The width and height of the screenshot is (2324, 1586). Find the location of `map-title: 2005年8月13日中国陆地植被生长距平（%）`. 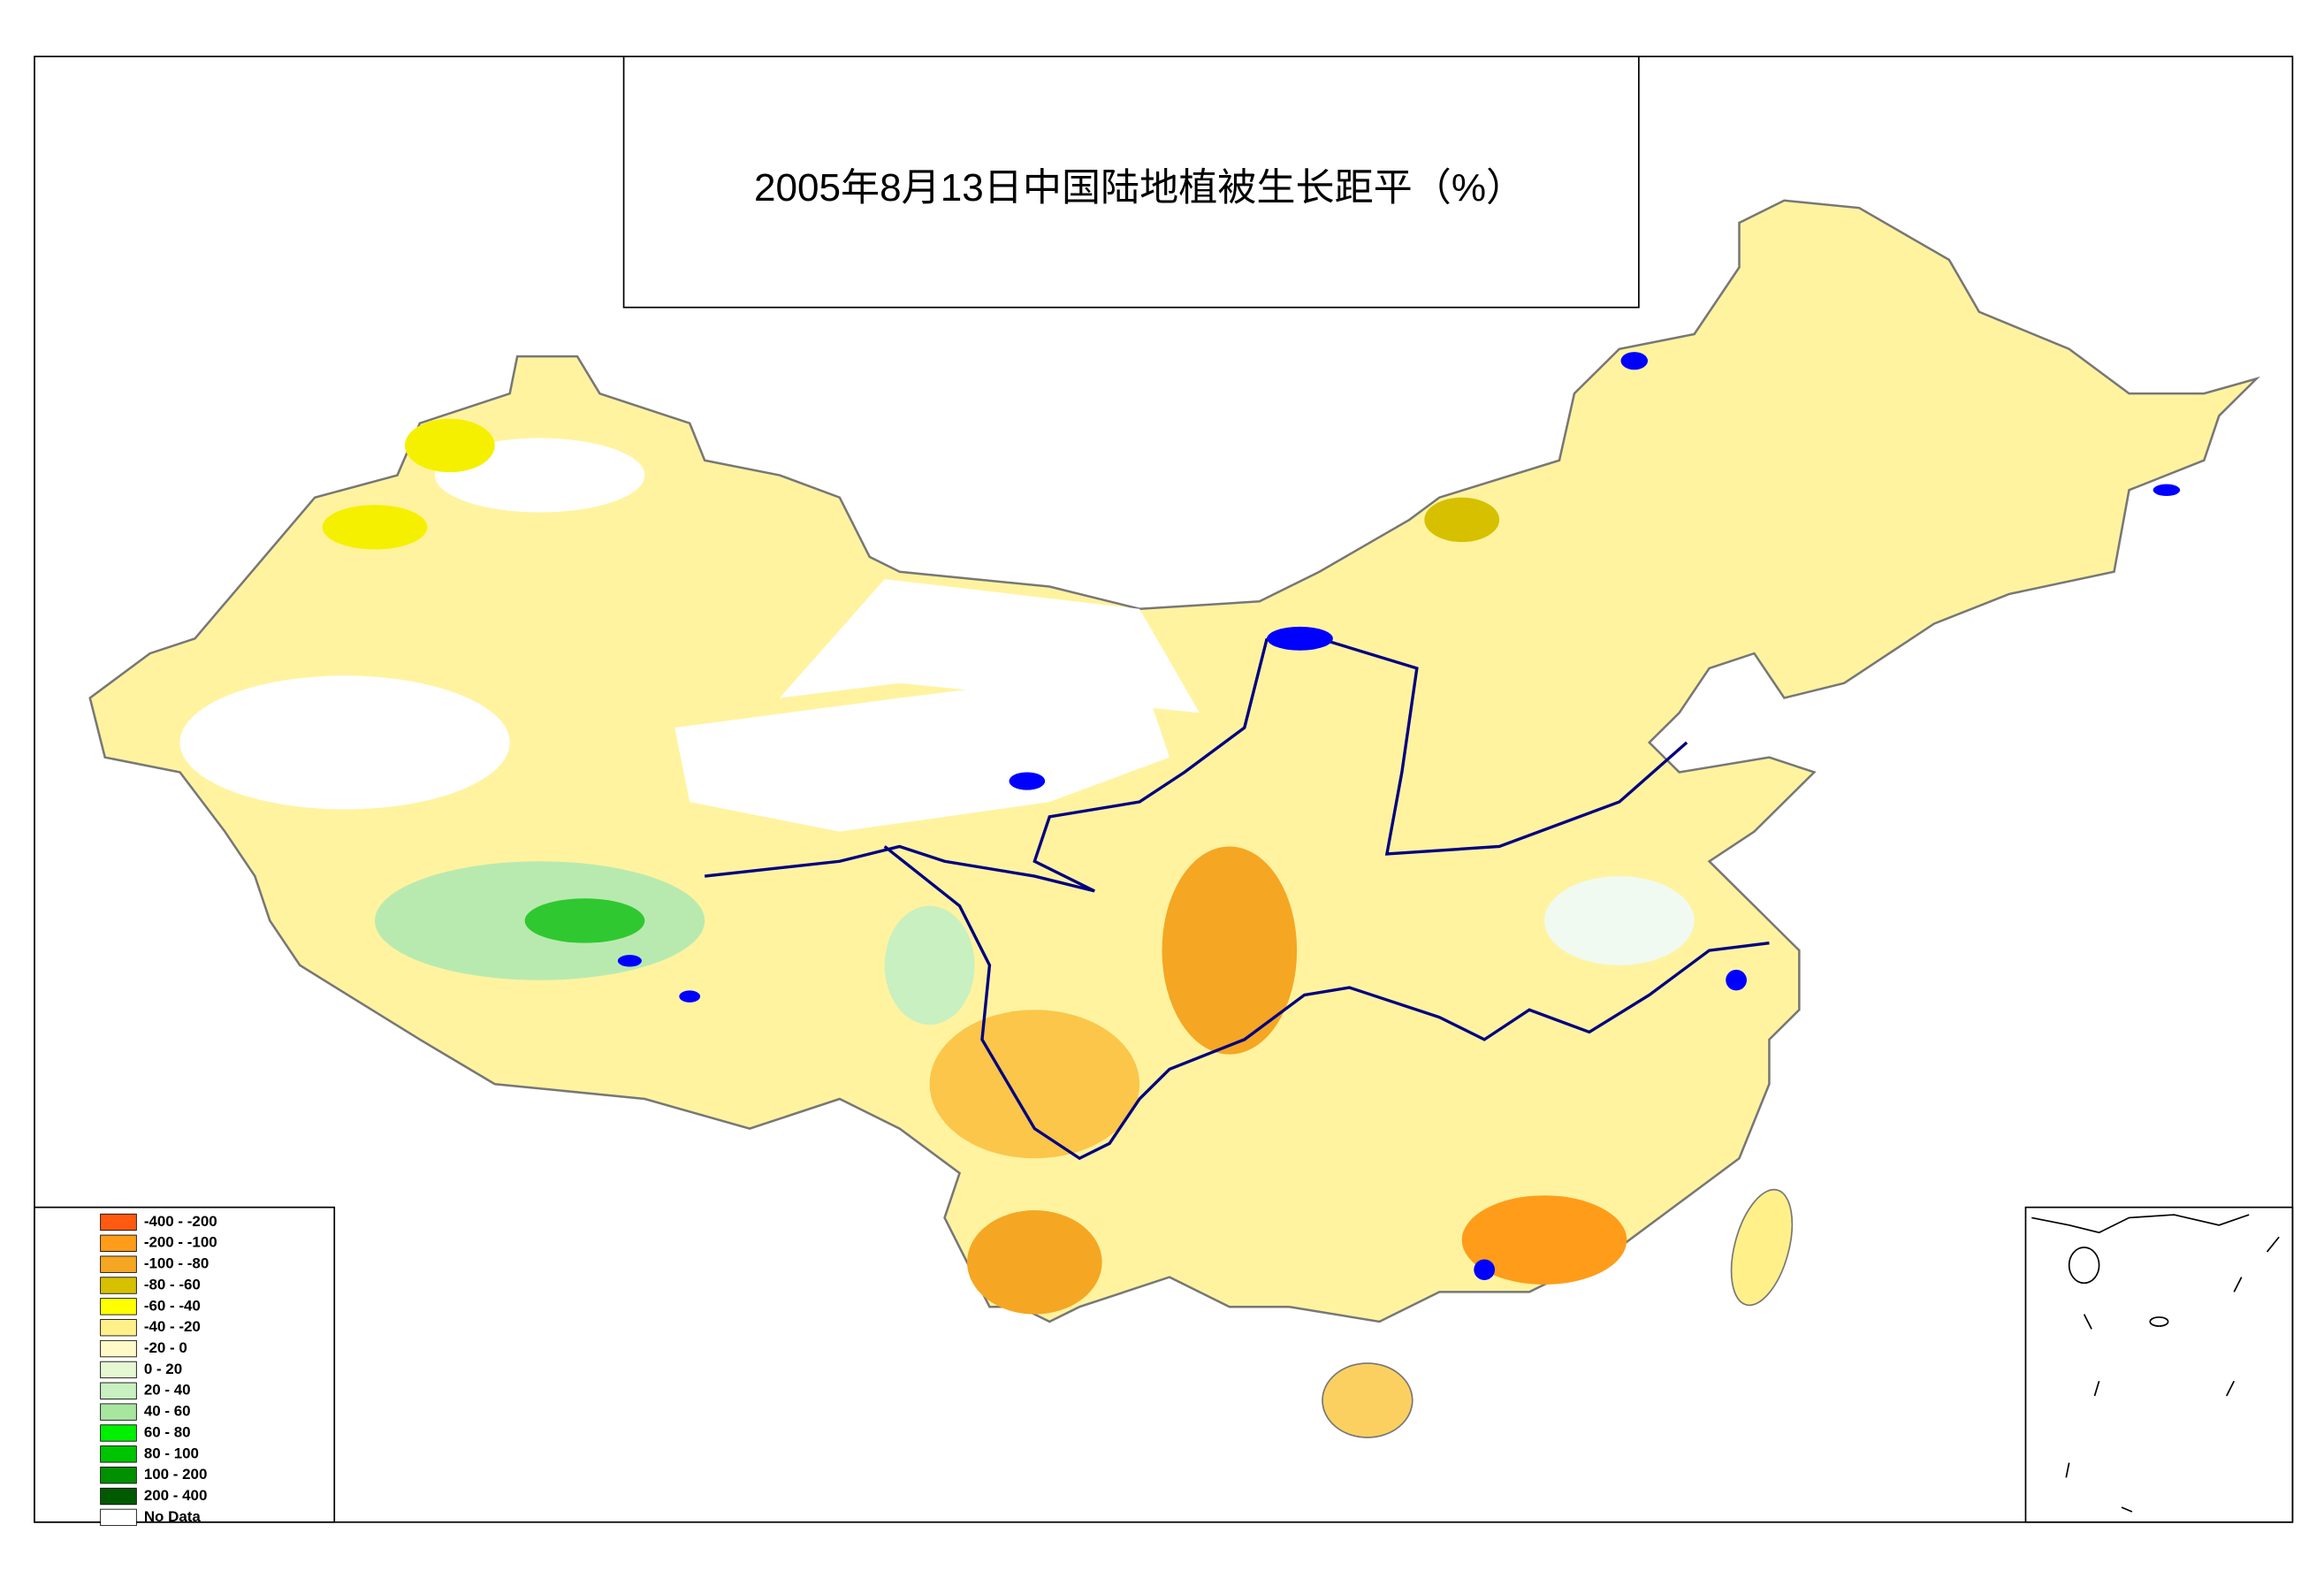

map-title: 2005年8月13日中国陆地植被生长距平（%） is located at coordinates (1139, 188).